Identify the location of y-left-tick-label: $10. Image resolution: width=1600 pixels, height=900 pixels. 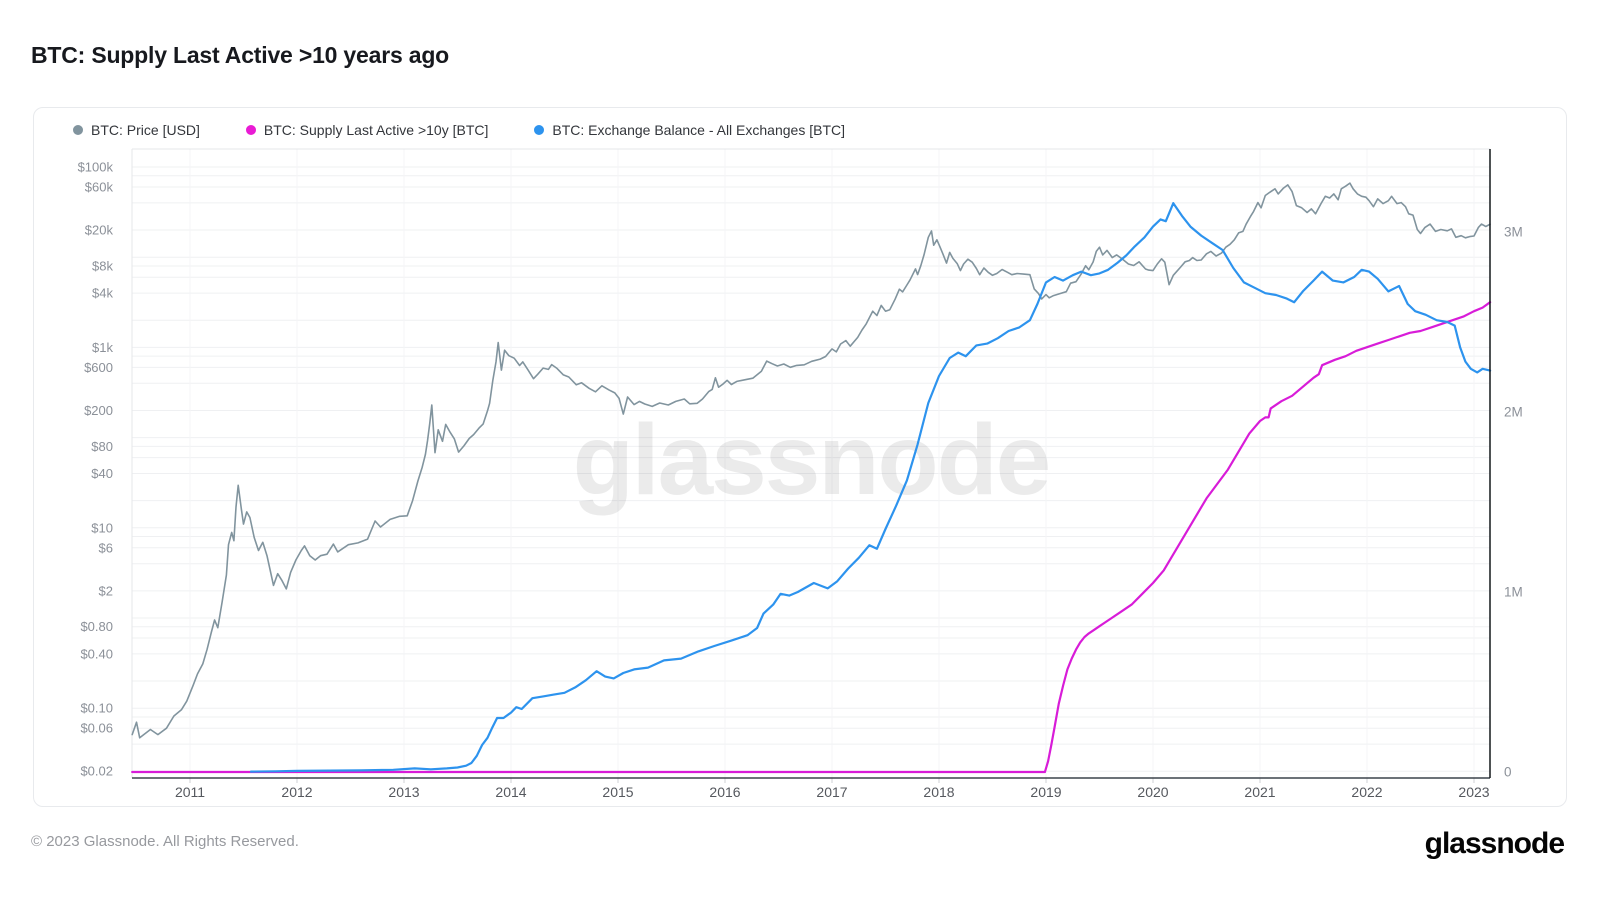
(102, 527).